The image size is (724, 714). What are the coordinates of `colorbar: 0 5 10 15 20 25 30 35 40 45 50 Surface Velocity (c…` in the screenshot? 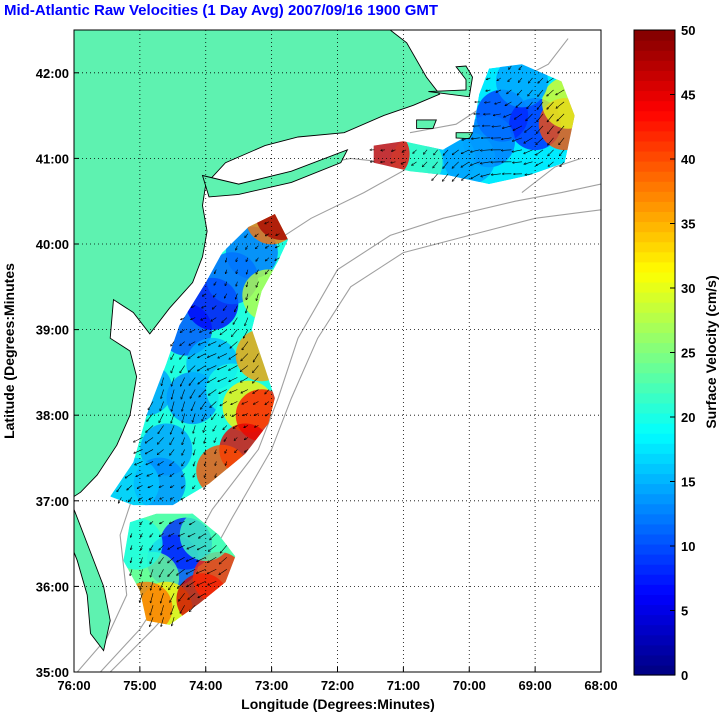 It's located at (676, 353).